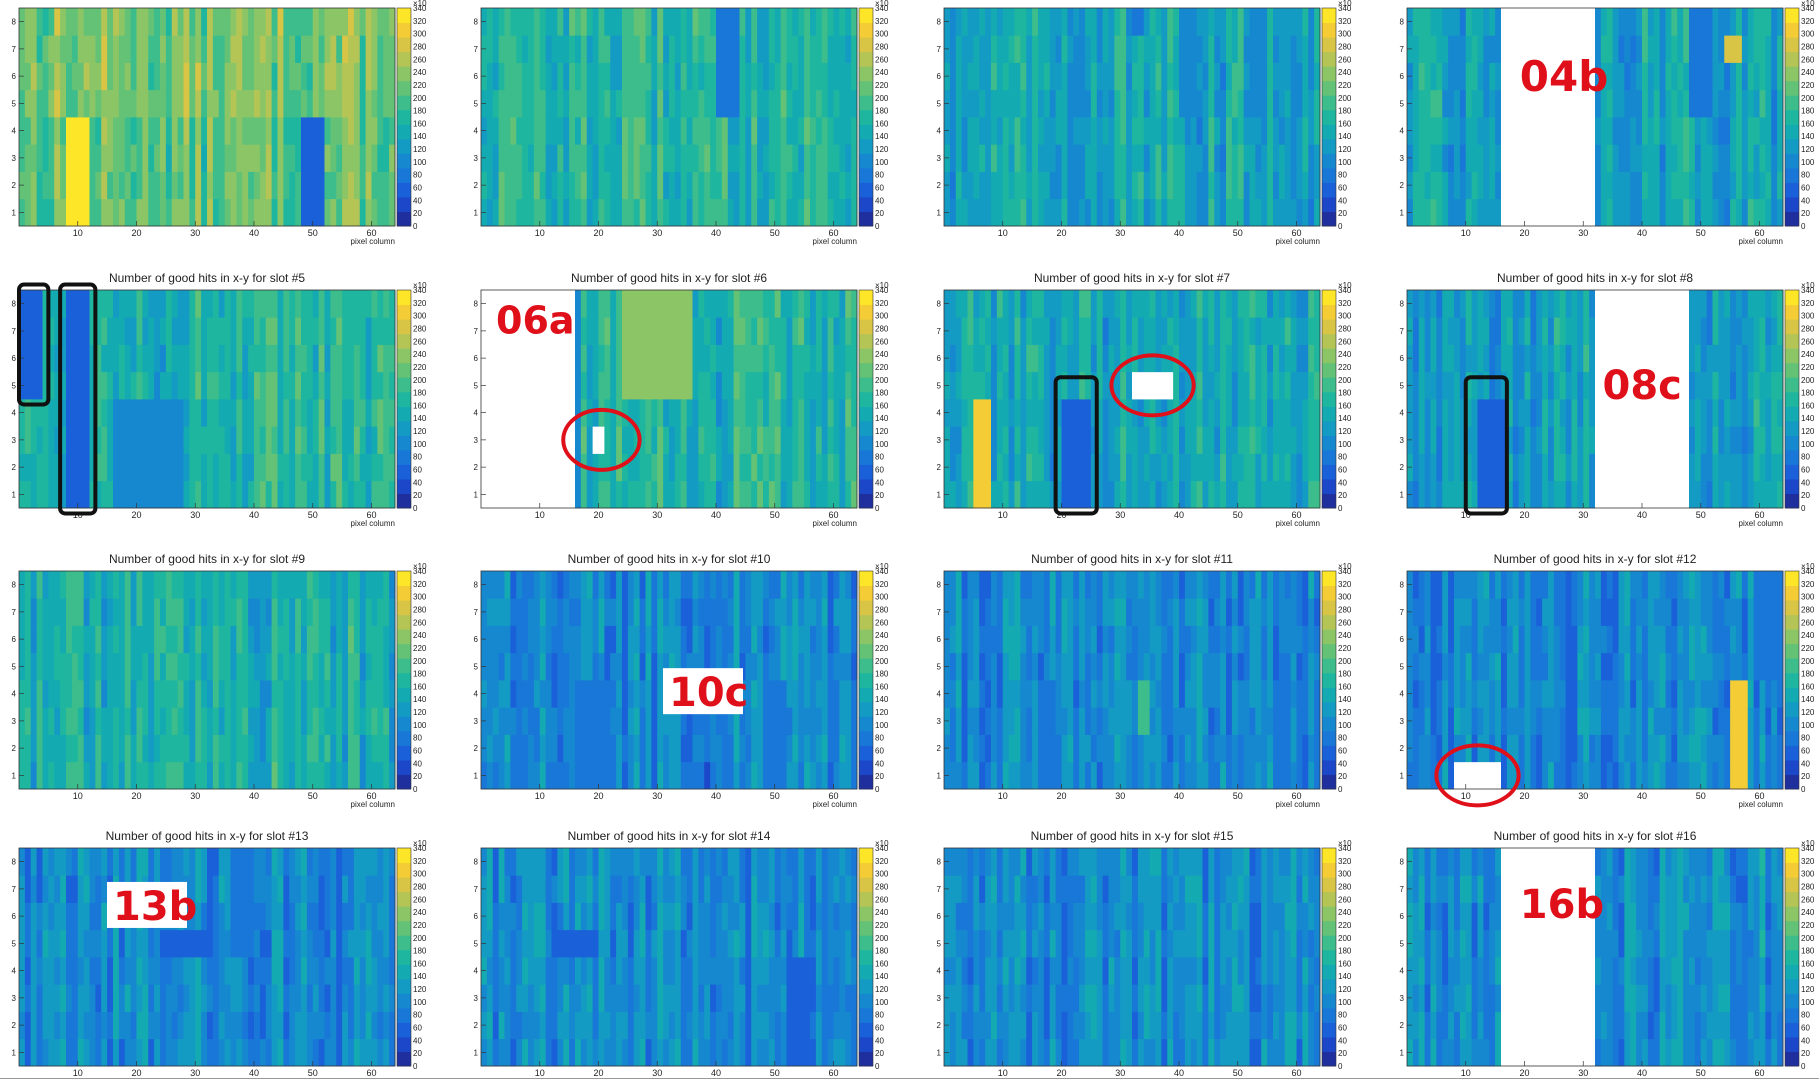  Describe the element at coordinates (939, 185) in the screenshot. I see `y-tick-label: 2` at that location.